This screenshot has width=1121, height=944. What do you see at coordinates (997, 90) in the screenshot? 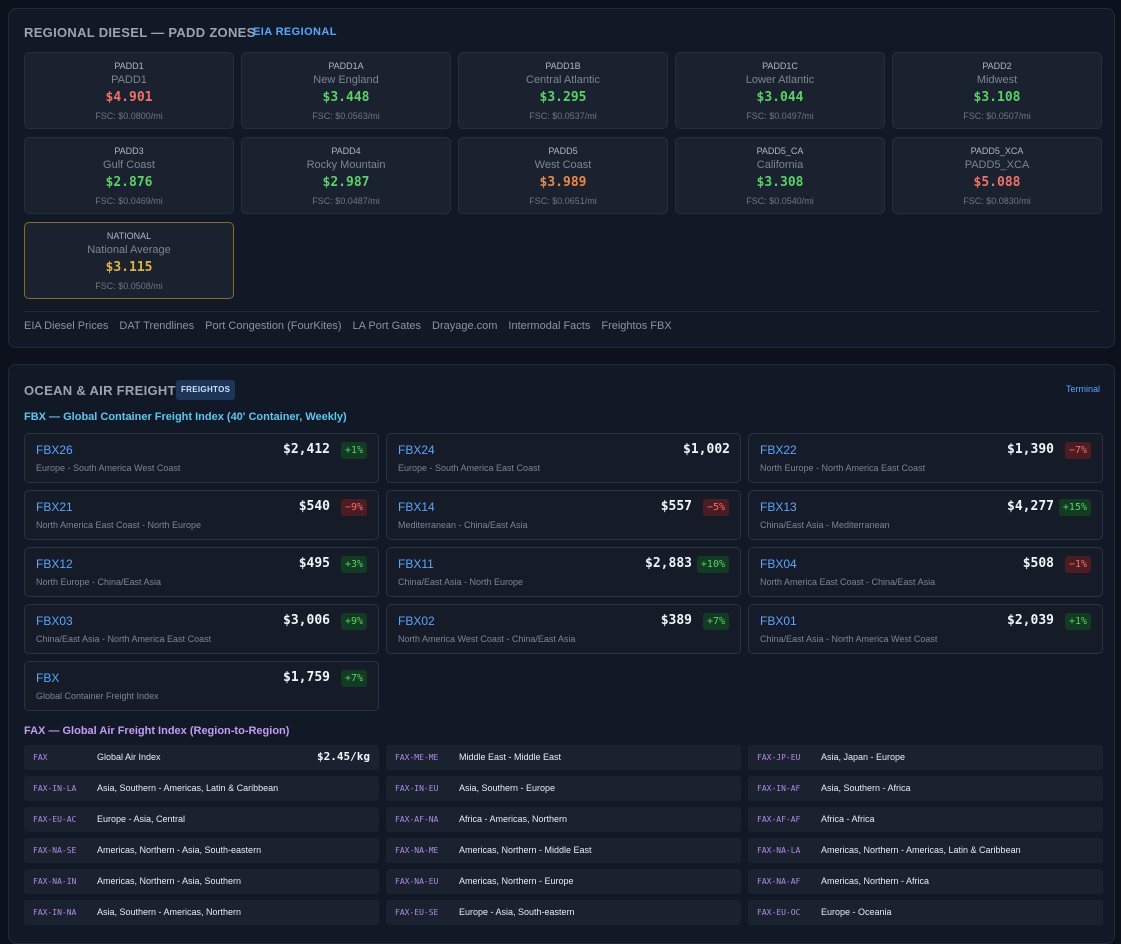
I see `padd-card: PADD2 Midwest $3.108 FSC: $0.0507/mi` at bounding box center [997, 90].